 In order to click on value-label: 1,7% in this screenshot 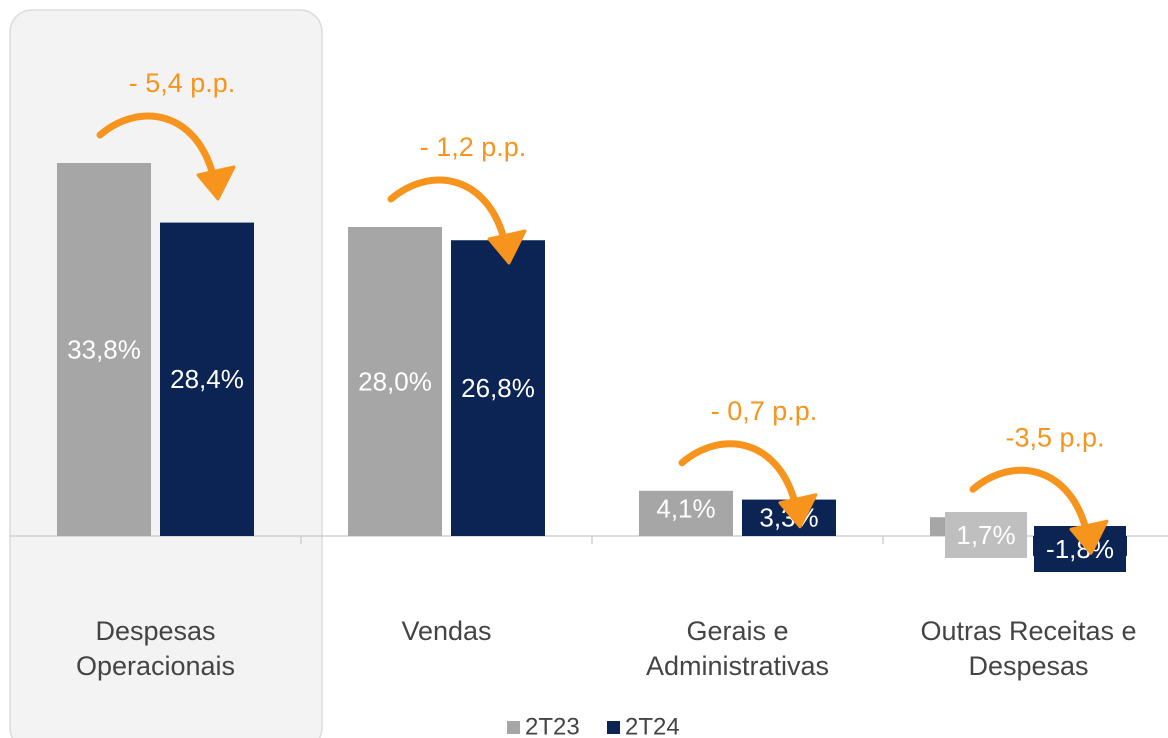, I will do `click(985, 535)`.